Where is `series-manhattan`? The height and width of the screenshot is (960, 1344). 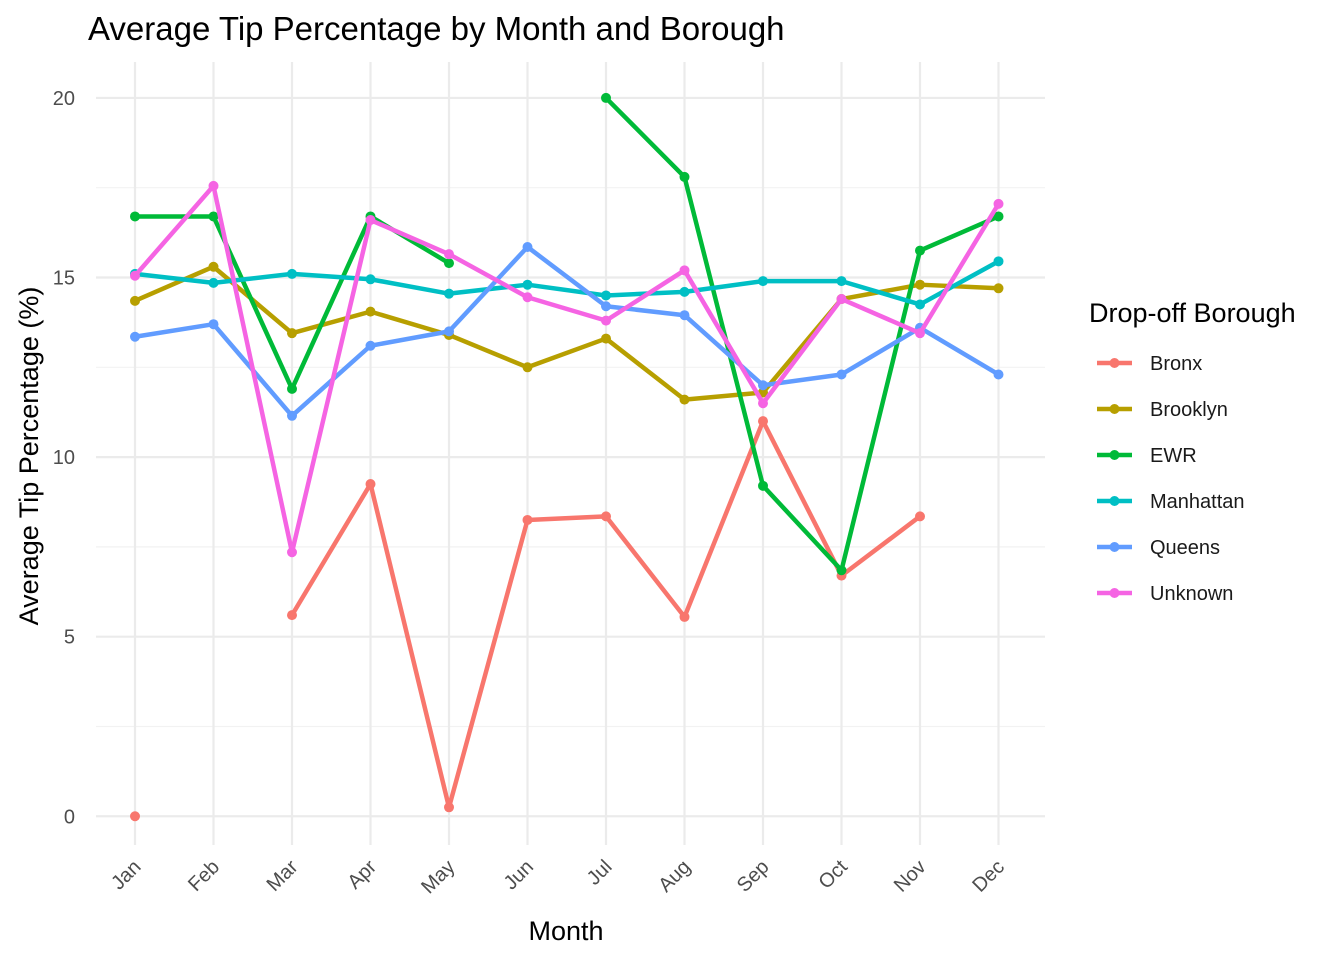
series-manhattan is located at coordinates (567, 283).